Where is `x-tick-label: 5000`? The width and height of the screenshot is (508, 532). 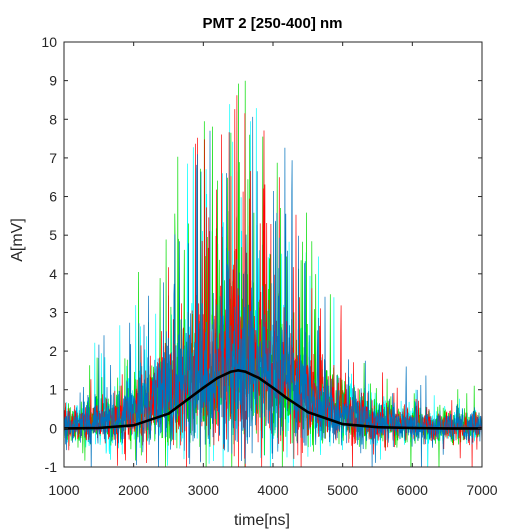
x-tick-label: 5000 is located at coordinates (342, 490).